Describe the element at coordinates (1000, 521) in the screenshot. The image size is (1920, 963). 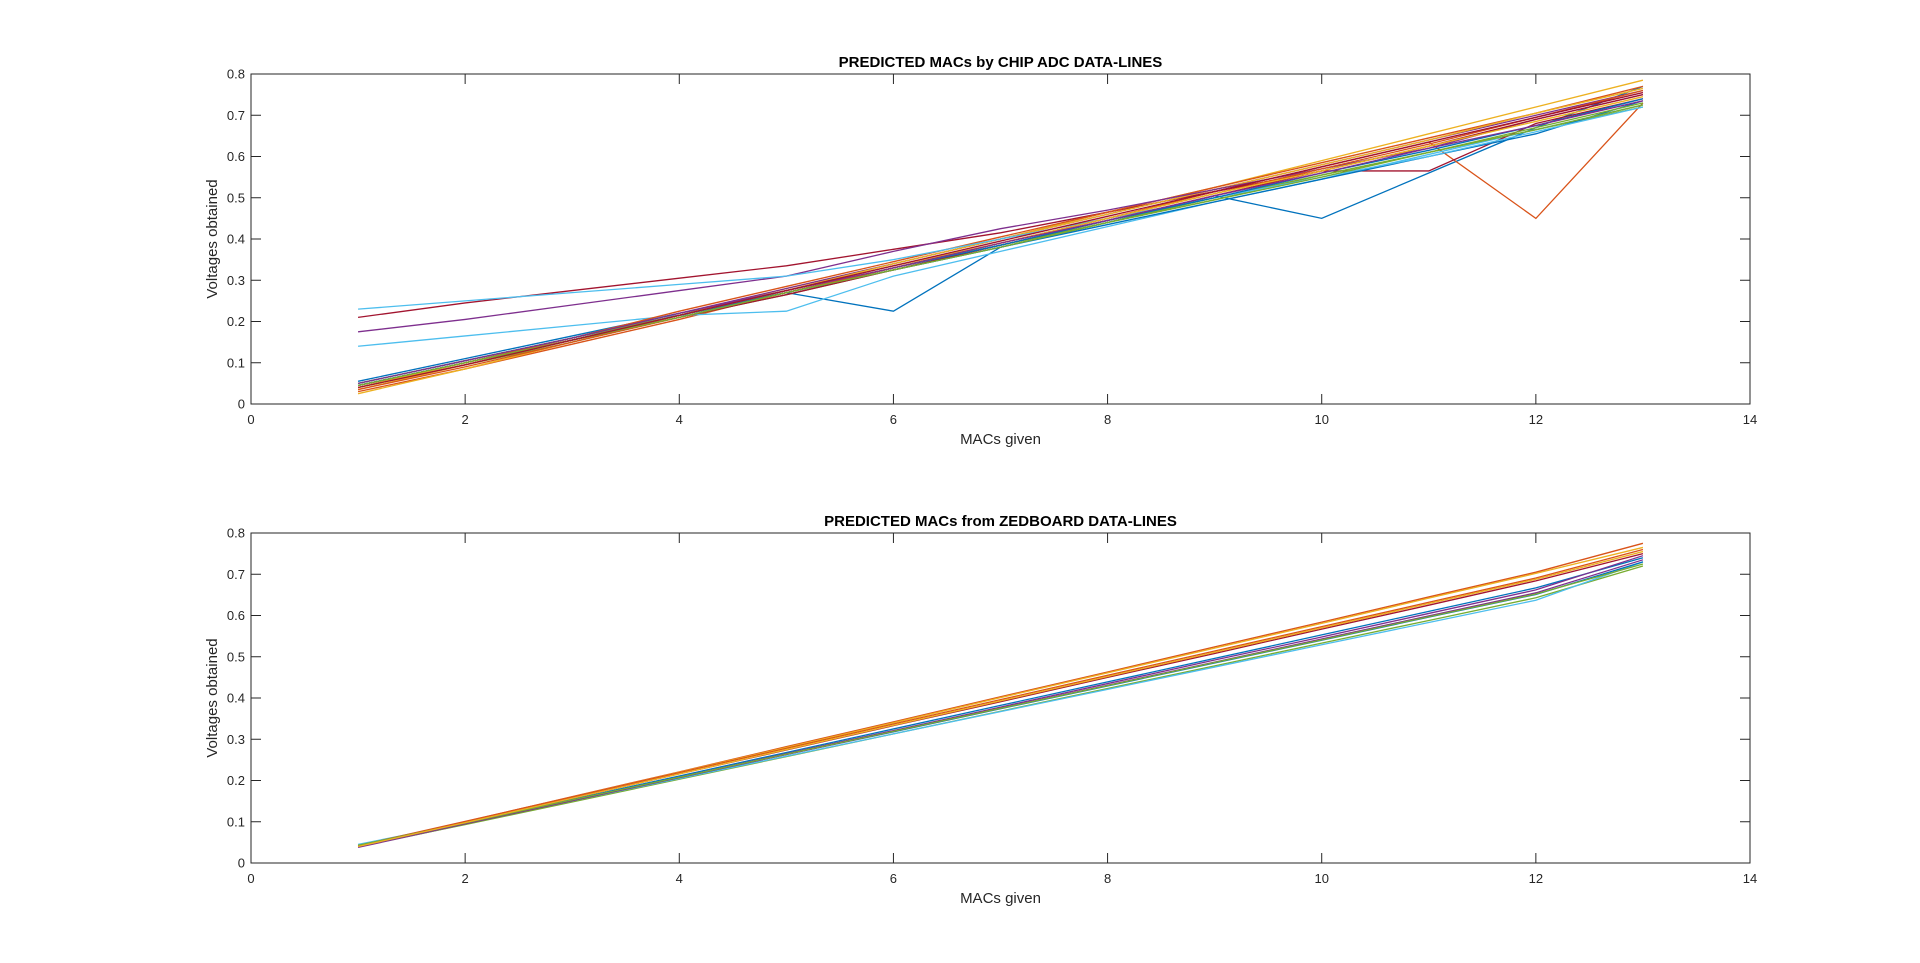
I see `chart-title: PREDICTED MACs from ZEDBOARD DATA-LINES` at that location.